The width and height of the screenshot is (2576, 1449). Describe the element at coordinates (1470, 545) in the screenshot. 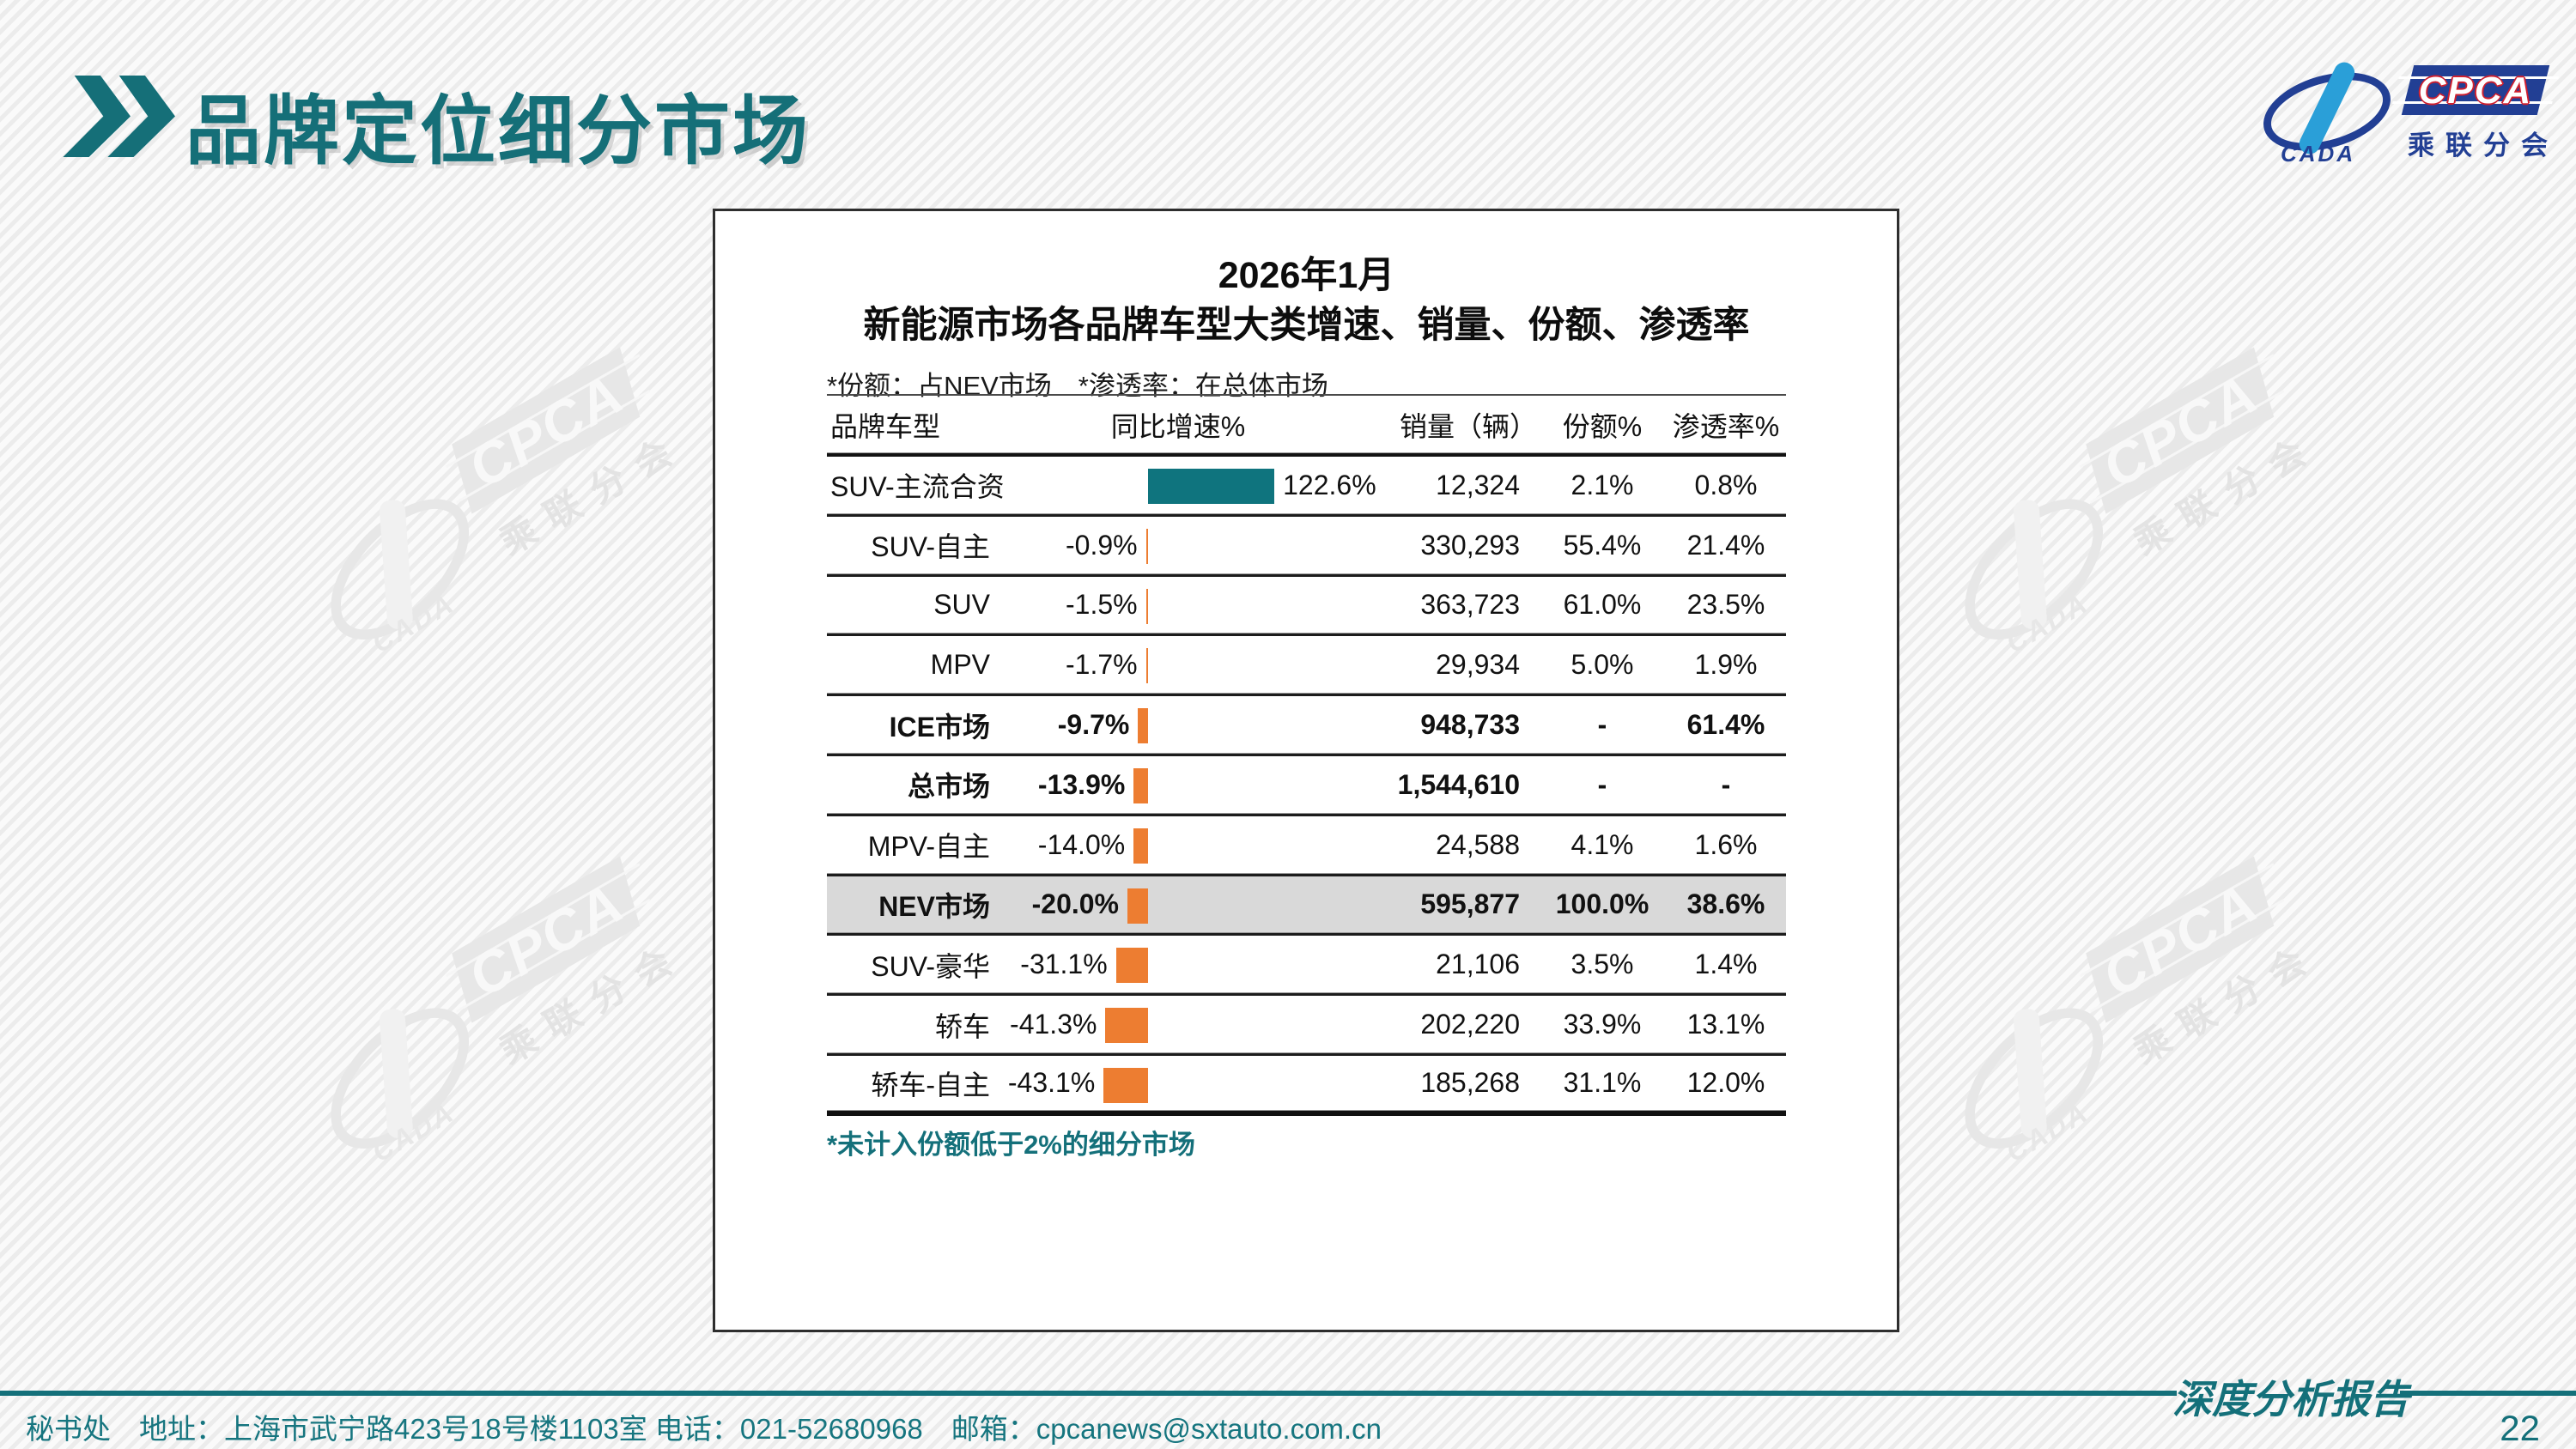

I see `sales-value: 330,293` at that location.